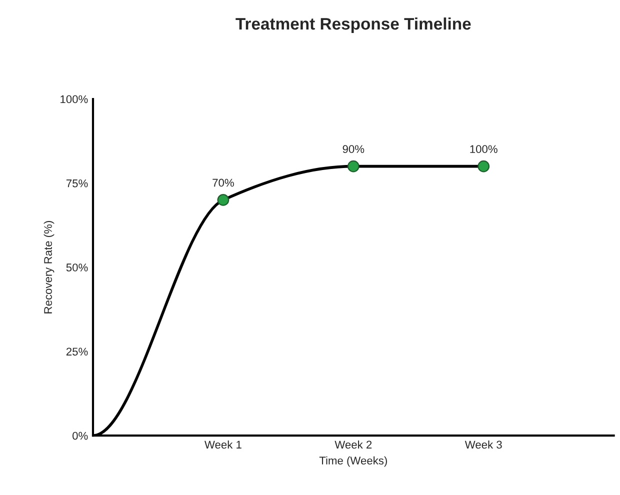 The image size is (620, 495). Describe the element at coordinates (74, 99) in the screenshot. I see `y-tick-label: 100%` at that location.